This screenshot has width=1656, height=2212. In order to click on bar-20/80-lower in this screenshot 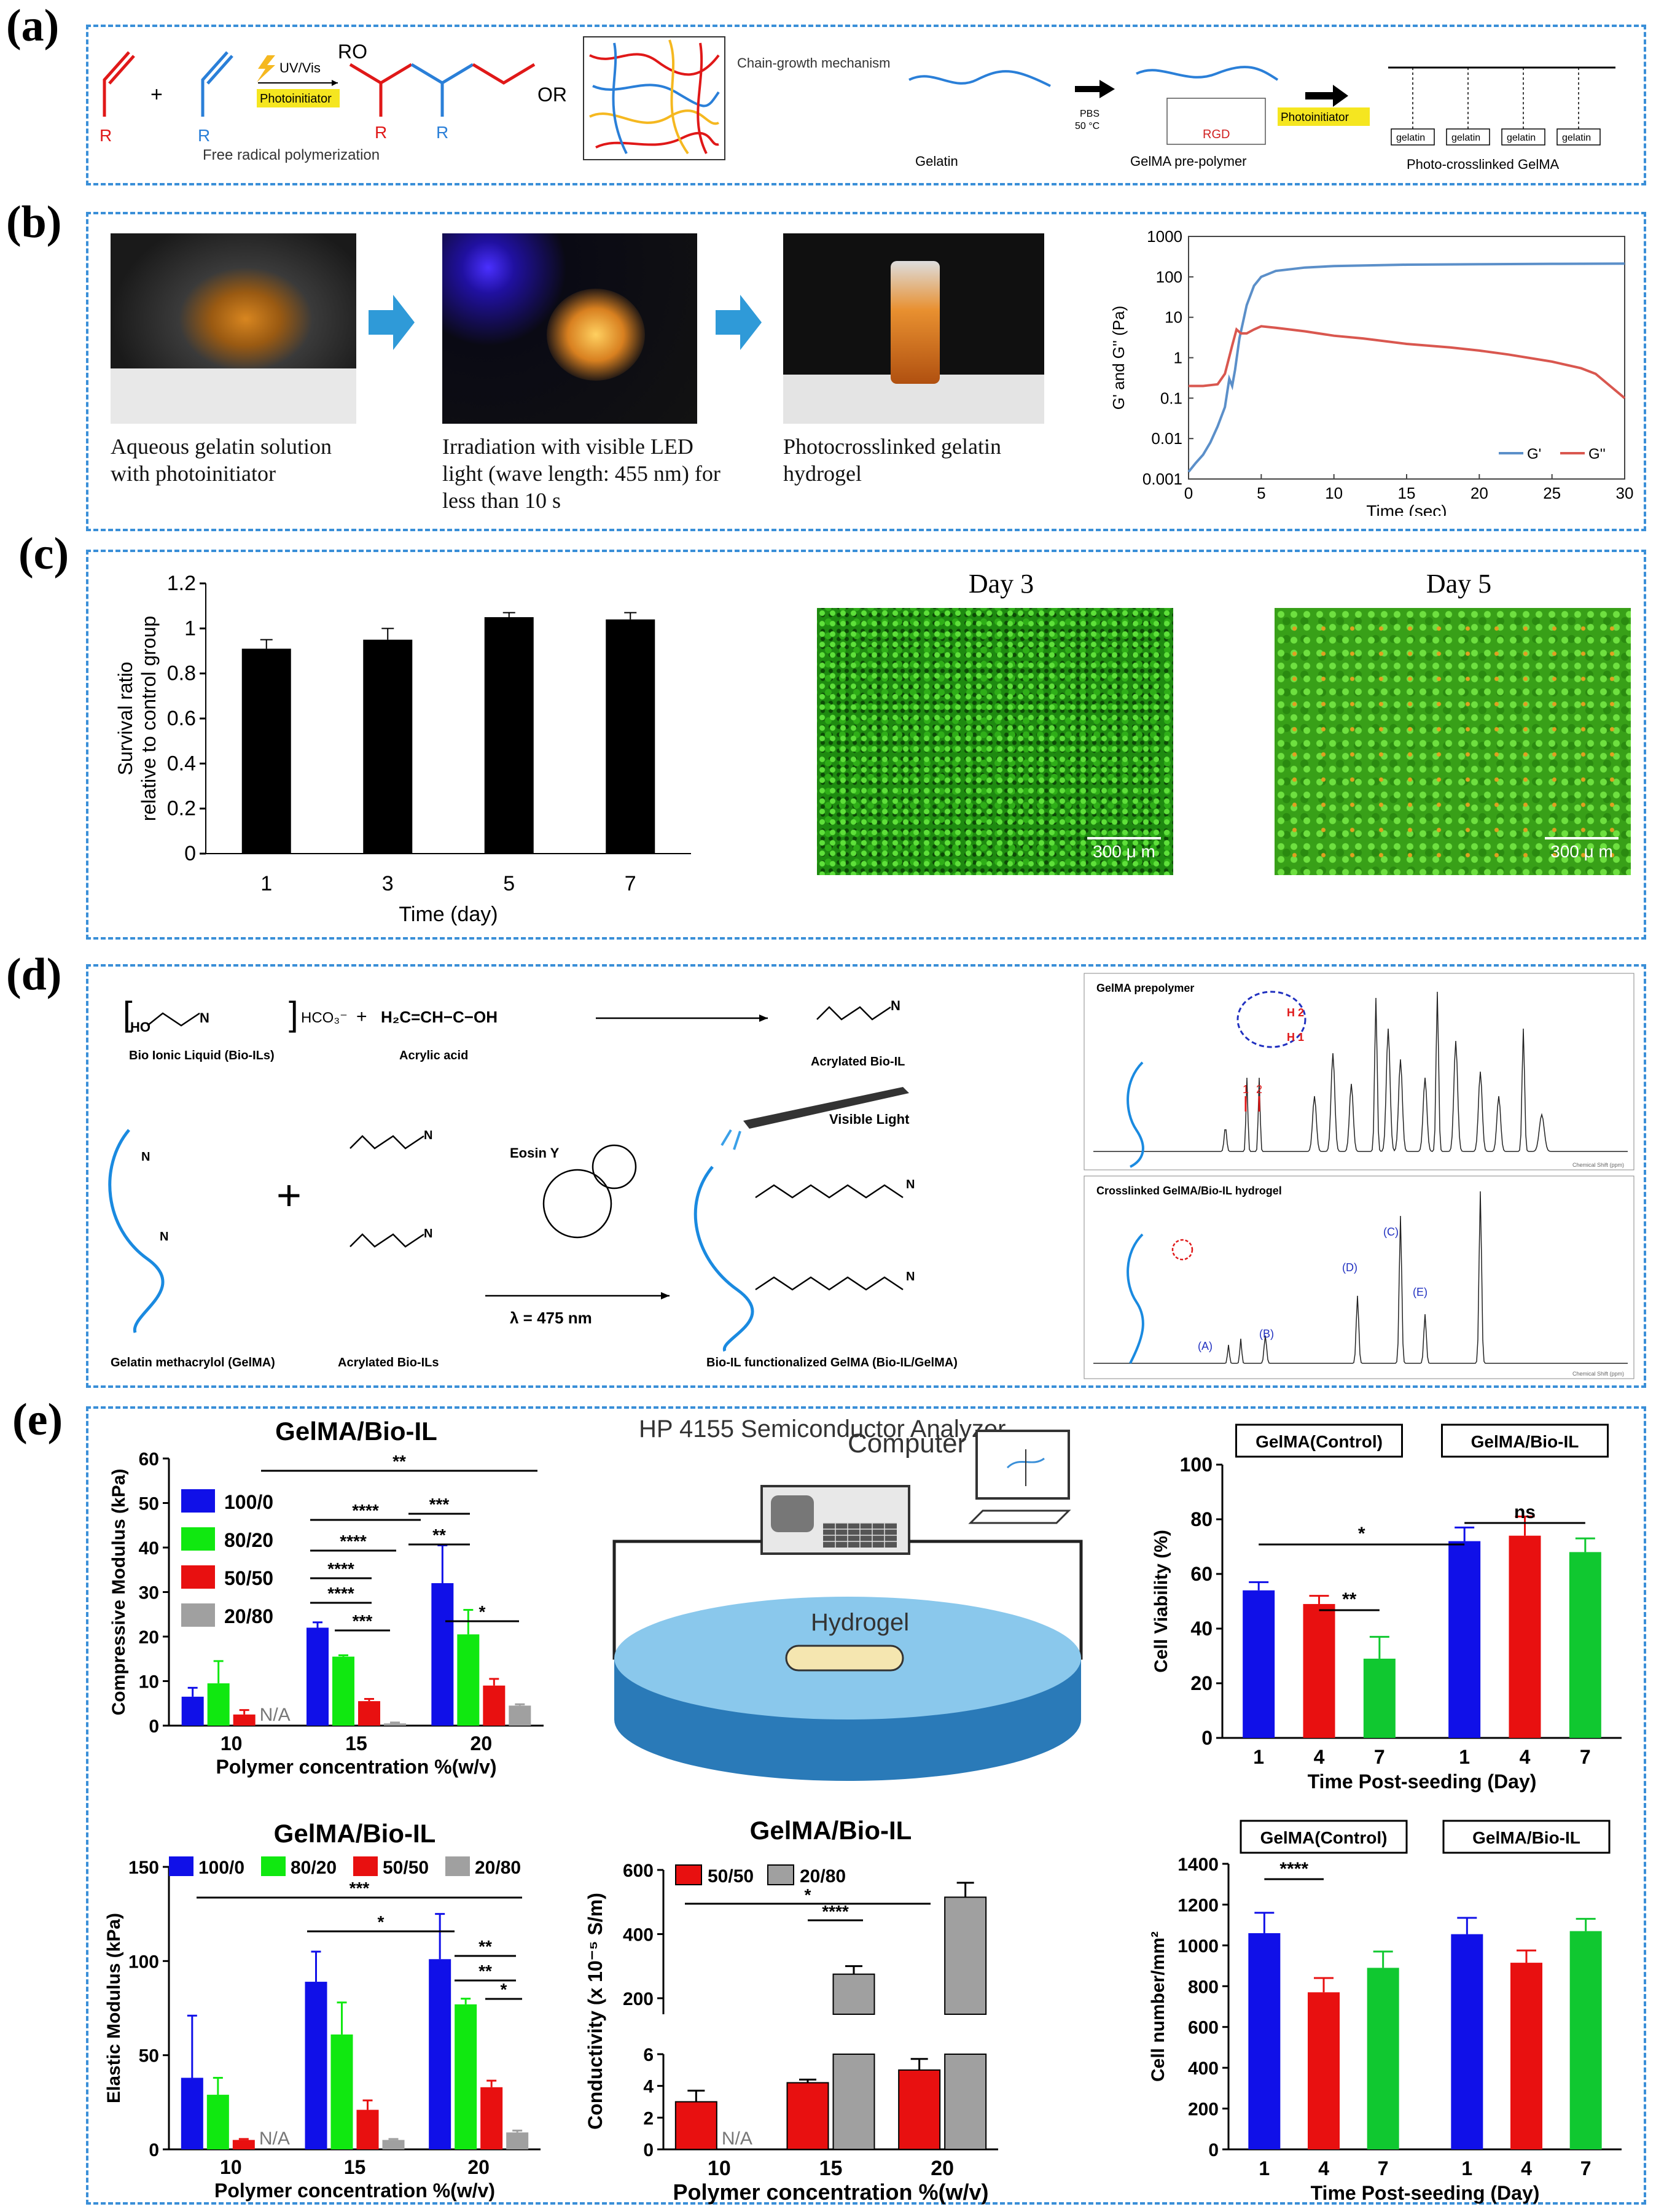, I will do `click(965, 2102)`.